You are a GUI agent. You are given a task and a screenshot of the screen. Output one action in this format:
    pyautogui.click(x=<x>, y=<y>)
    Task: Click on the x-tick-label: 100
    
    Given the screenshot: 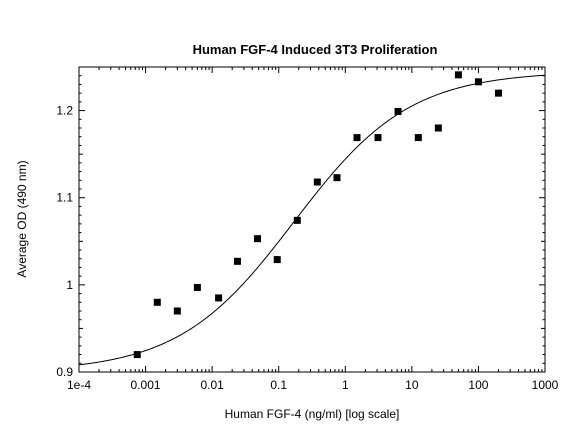 What is the action you would take?
    pyautogui.click(x=478, y=385)
    